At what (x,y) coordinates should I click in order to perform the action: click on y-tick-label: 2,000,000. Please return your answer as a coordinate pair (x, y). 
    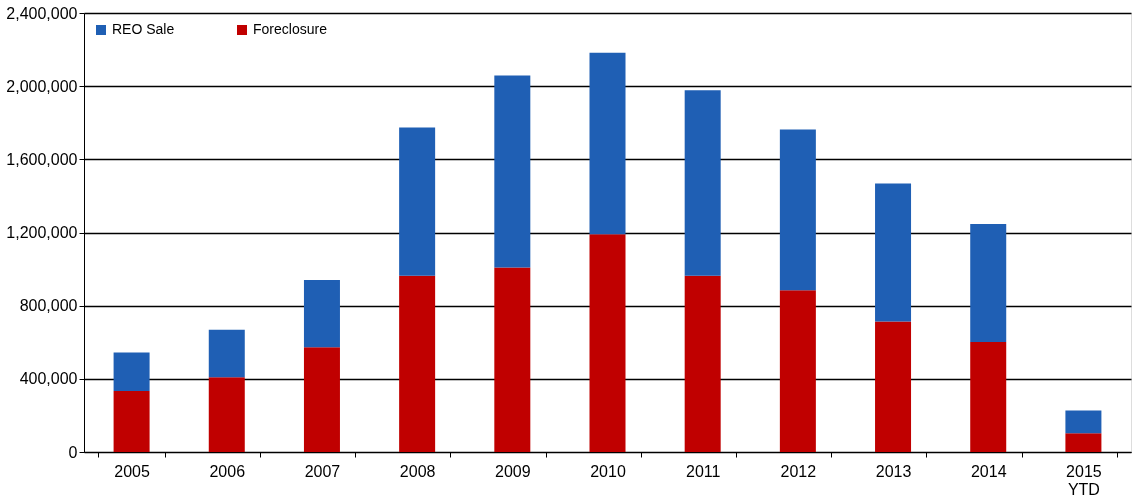
    Looking at the image, I should click on (42, 86).